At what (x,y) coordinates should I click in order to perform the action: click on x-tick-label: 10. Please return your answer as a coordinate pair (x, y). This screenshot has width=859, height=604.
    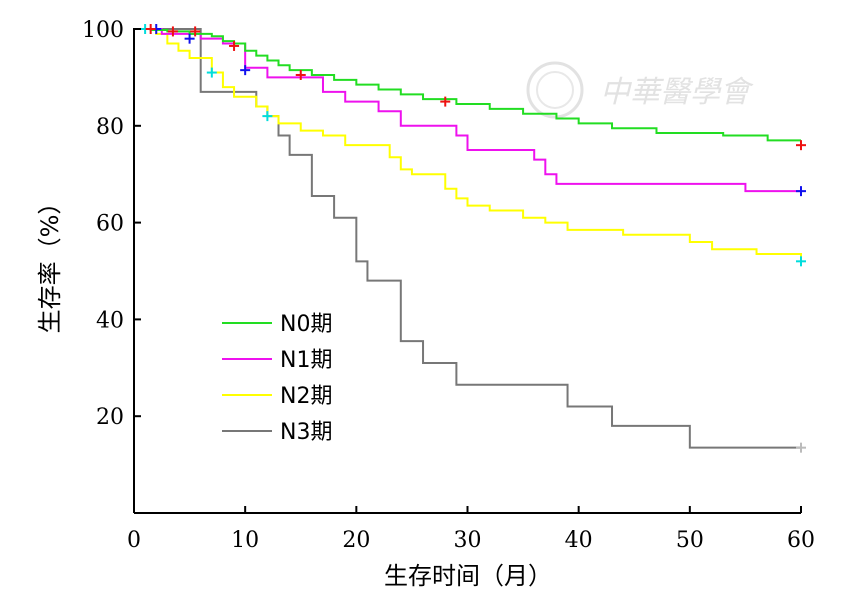
    Looking at the image, I should click on (245, 540).